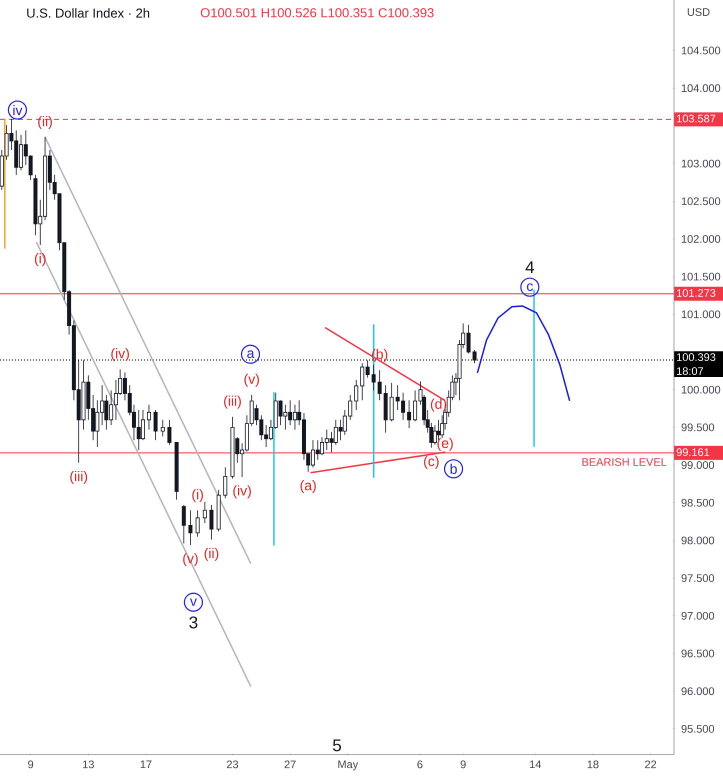  I want to click on annotation: 4, so click(530, 267).